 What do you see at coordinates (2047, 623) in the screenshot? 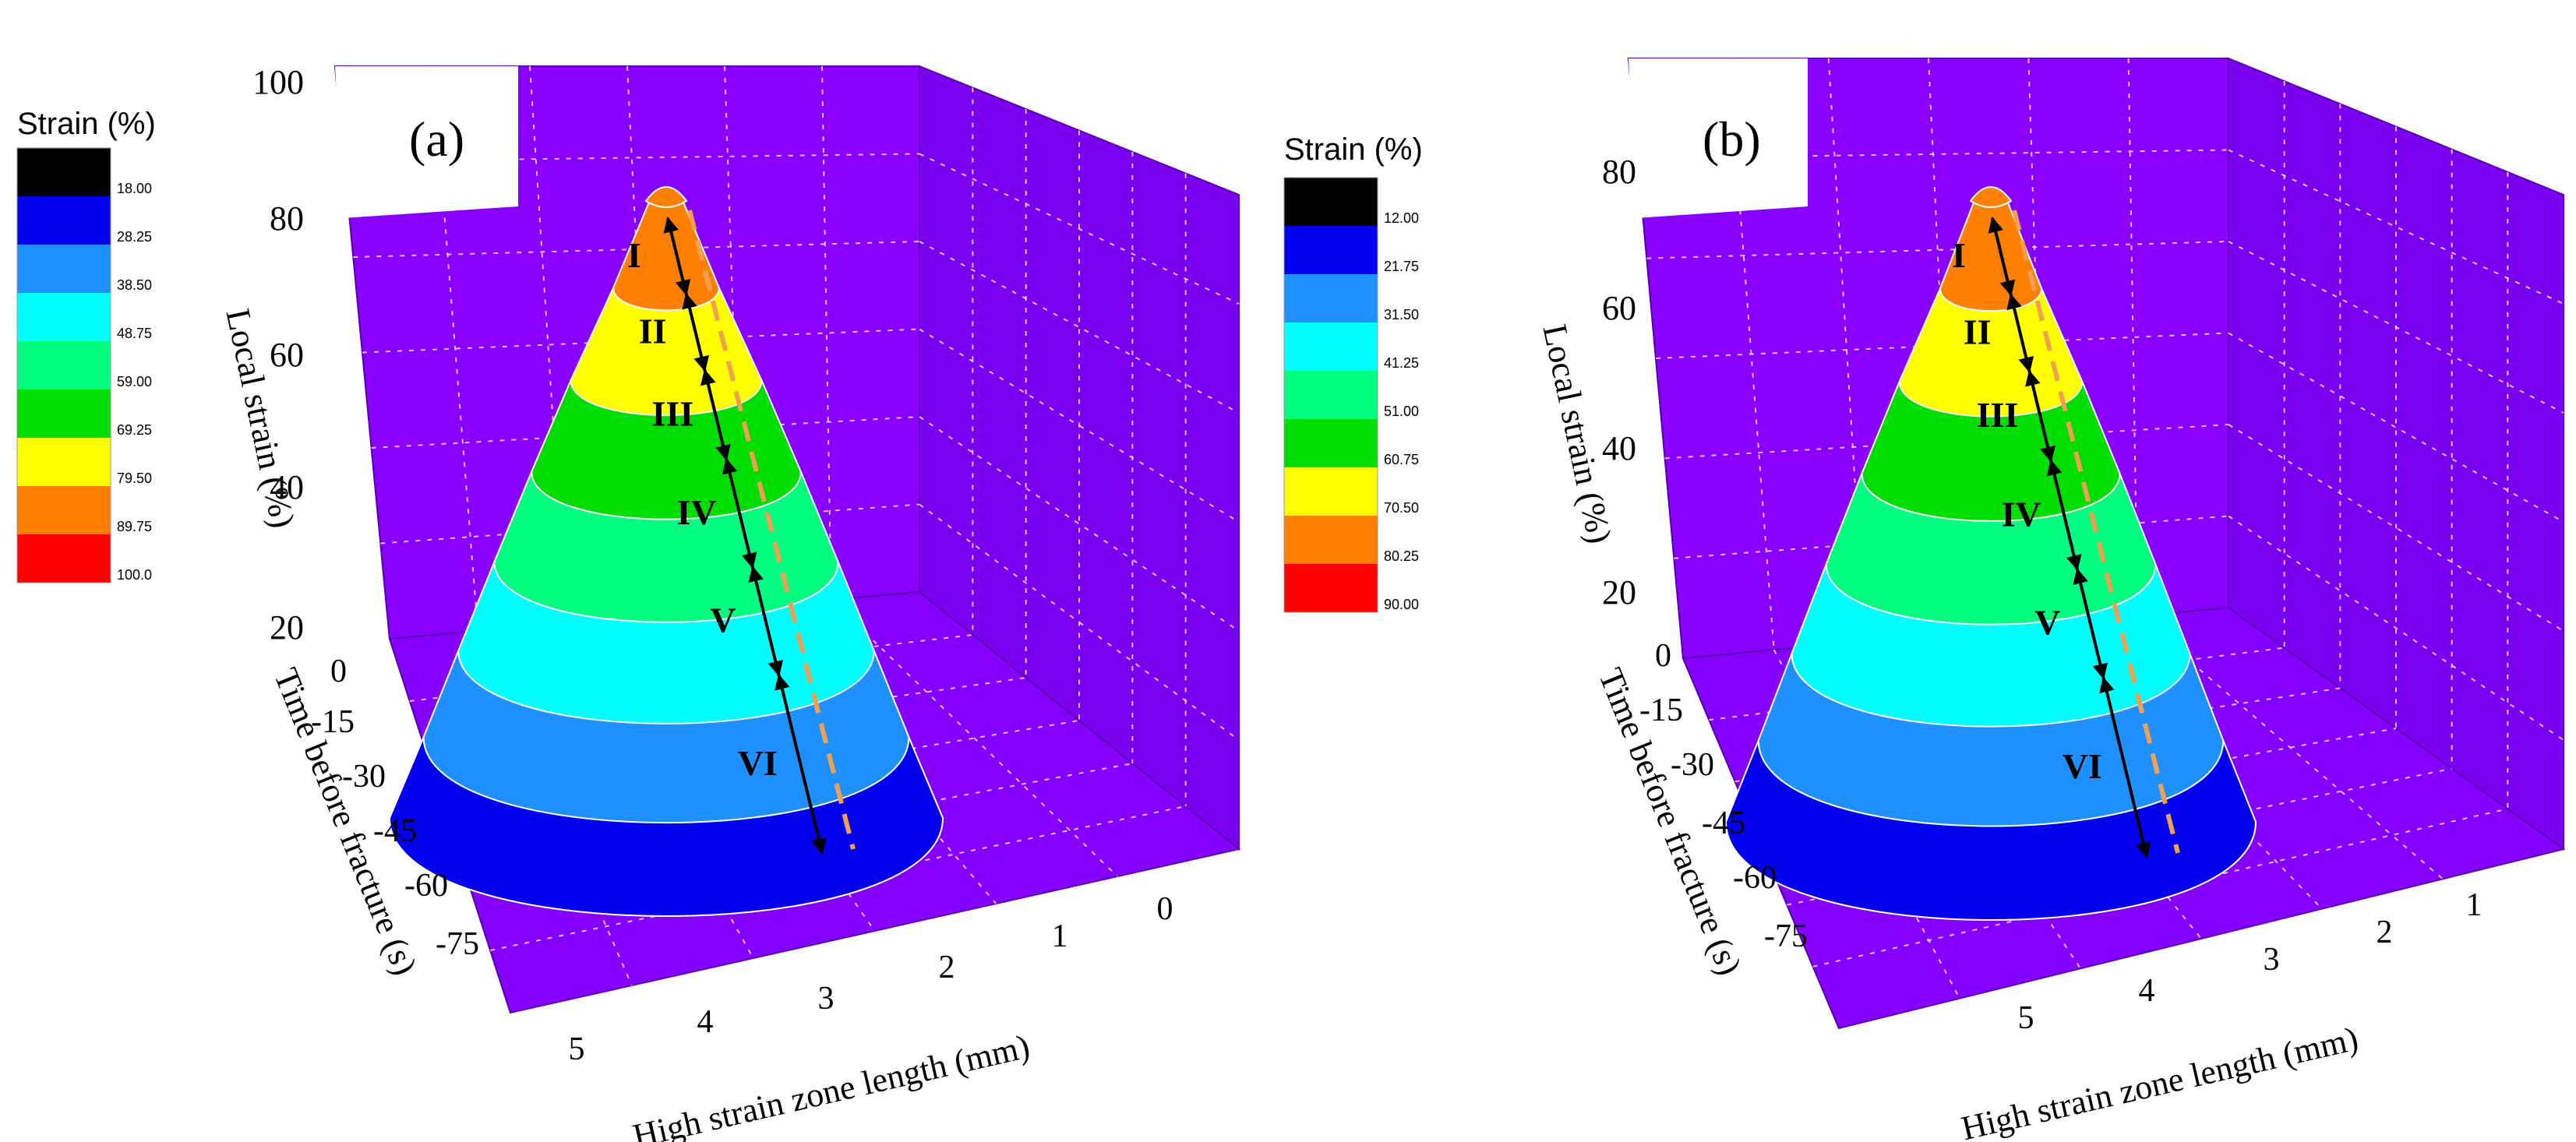
I see `stage-label: V` at bounding box center [2047, 623].